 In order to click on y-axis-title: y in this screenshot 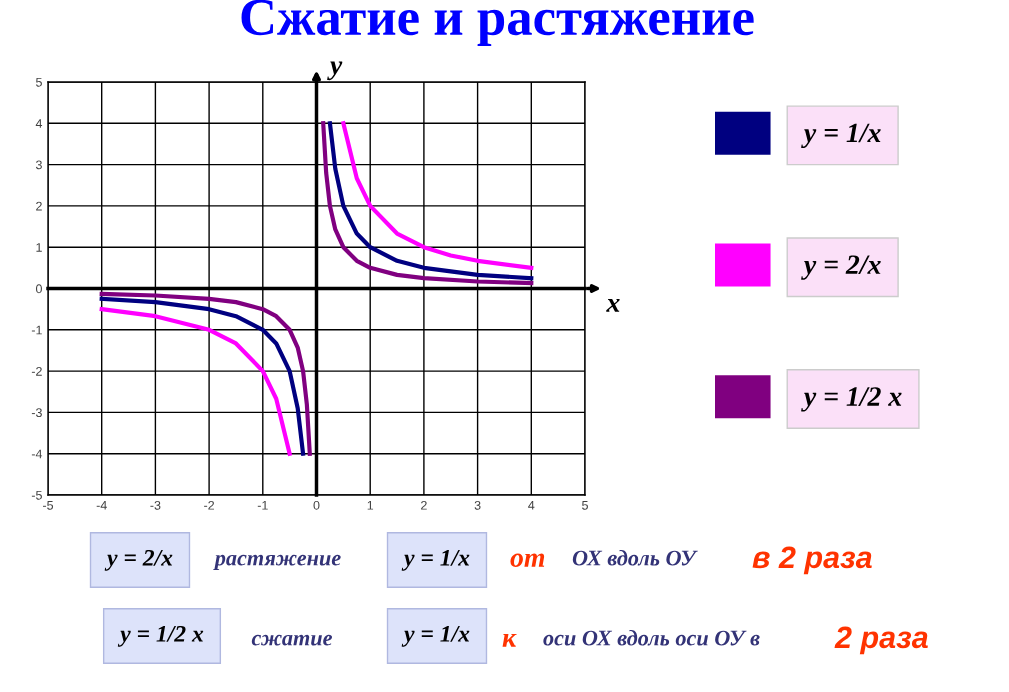, I will do `click(335, 71)`.